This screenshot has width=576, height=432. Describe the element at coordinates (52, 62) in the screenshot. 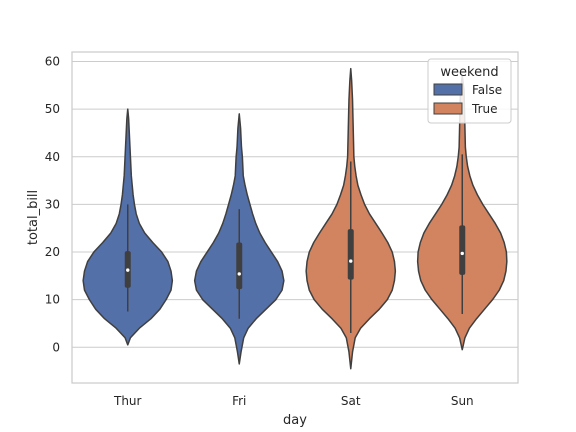

I see `y-tick-label: 60` at that location.